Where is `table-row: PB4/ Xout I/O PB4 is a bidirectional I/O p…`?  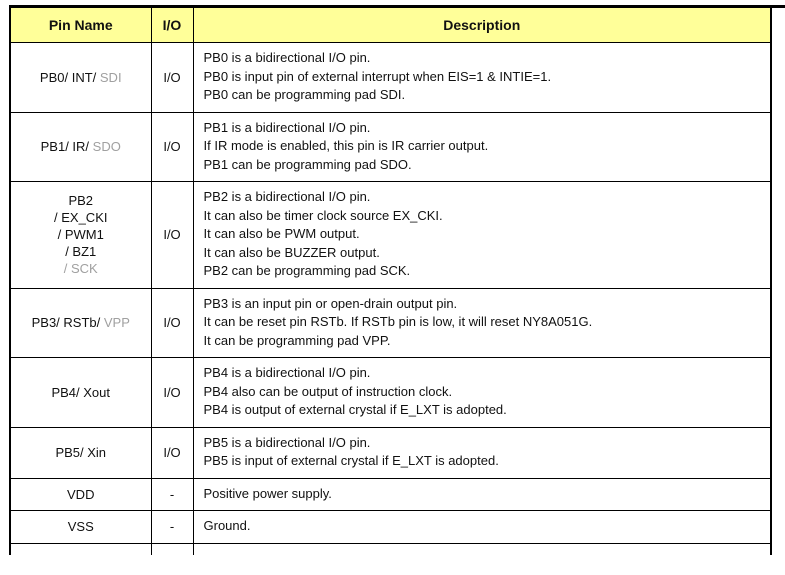
table-row: PB4/ Xout I/O PB4 is a bidirectional I/O p… is located at coordinates (390, 392).